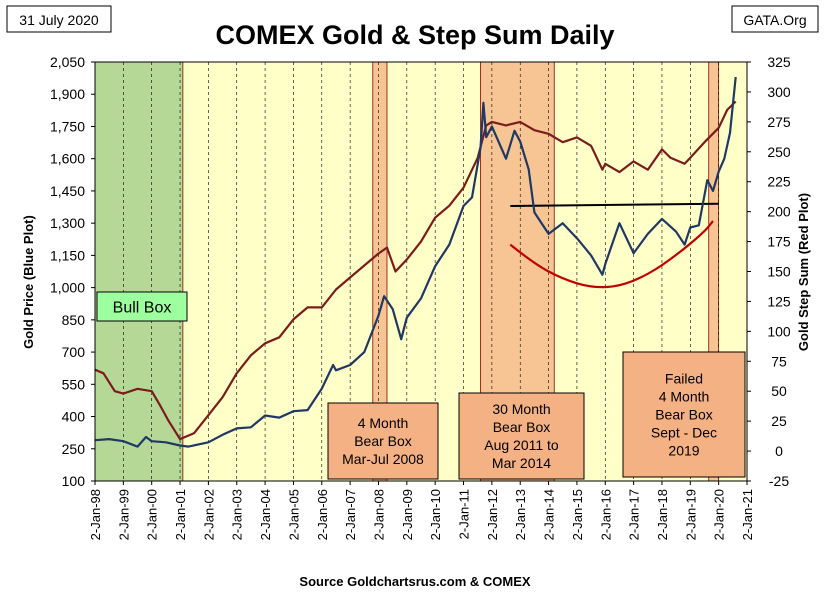  Describe the element at coordinates (74, 384) in the screenshot. I see `left-tick-label: 550` at that location.